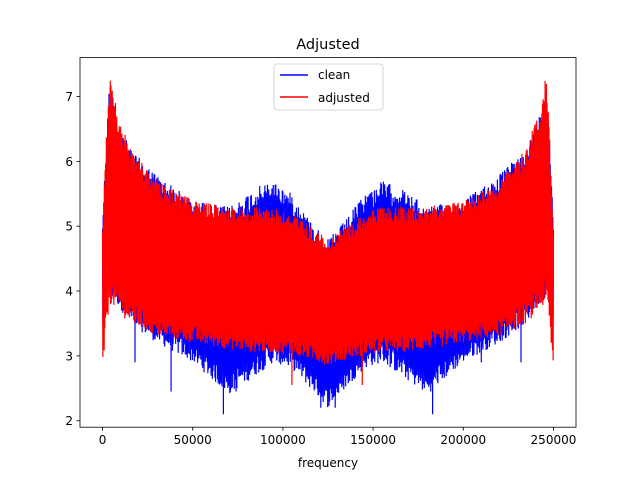  Describe the element at coordinates (103, 440) in the screenshot. I see `x-tick-label: 0` at that location.